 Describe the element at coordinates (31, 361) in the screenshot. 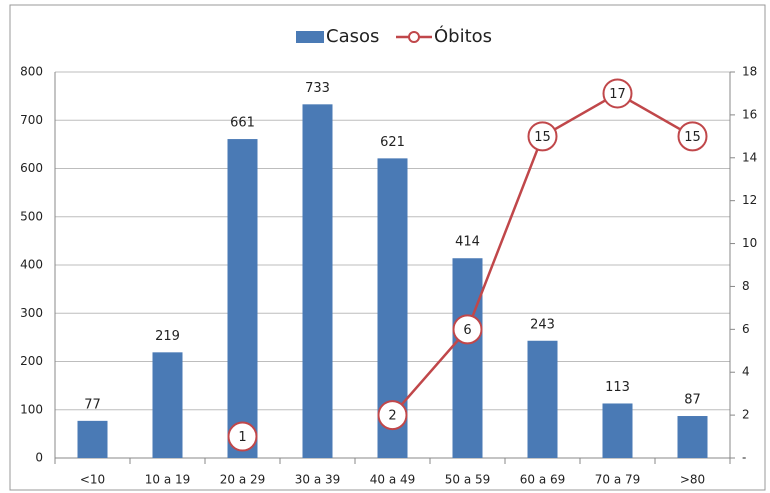

I see `y-tick-label: 200` at that location.